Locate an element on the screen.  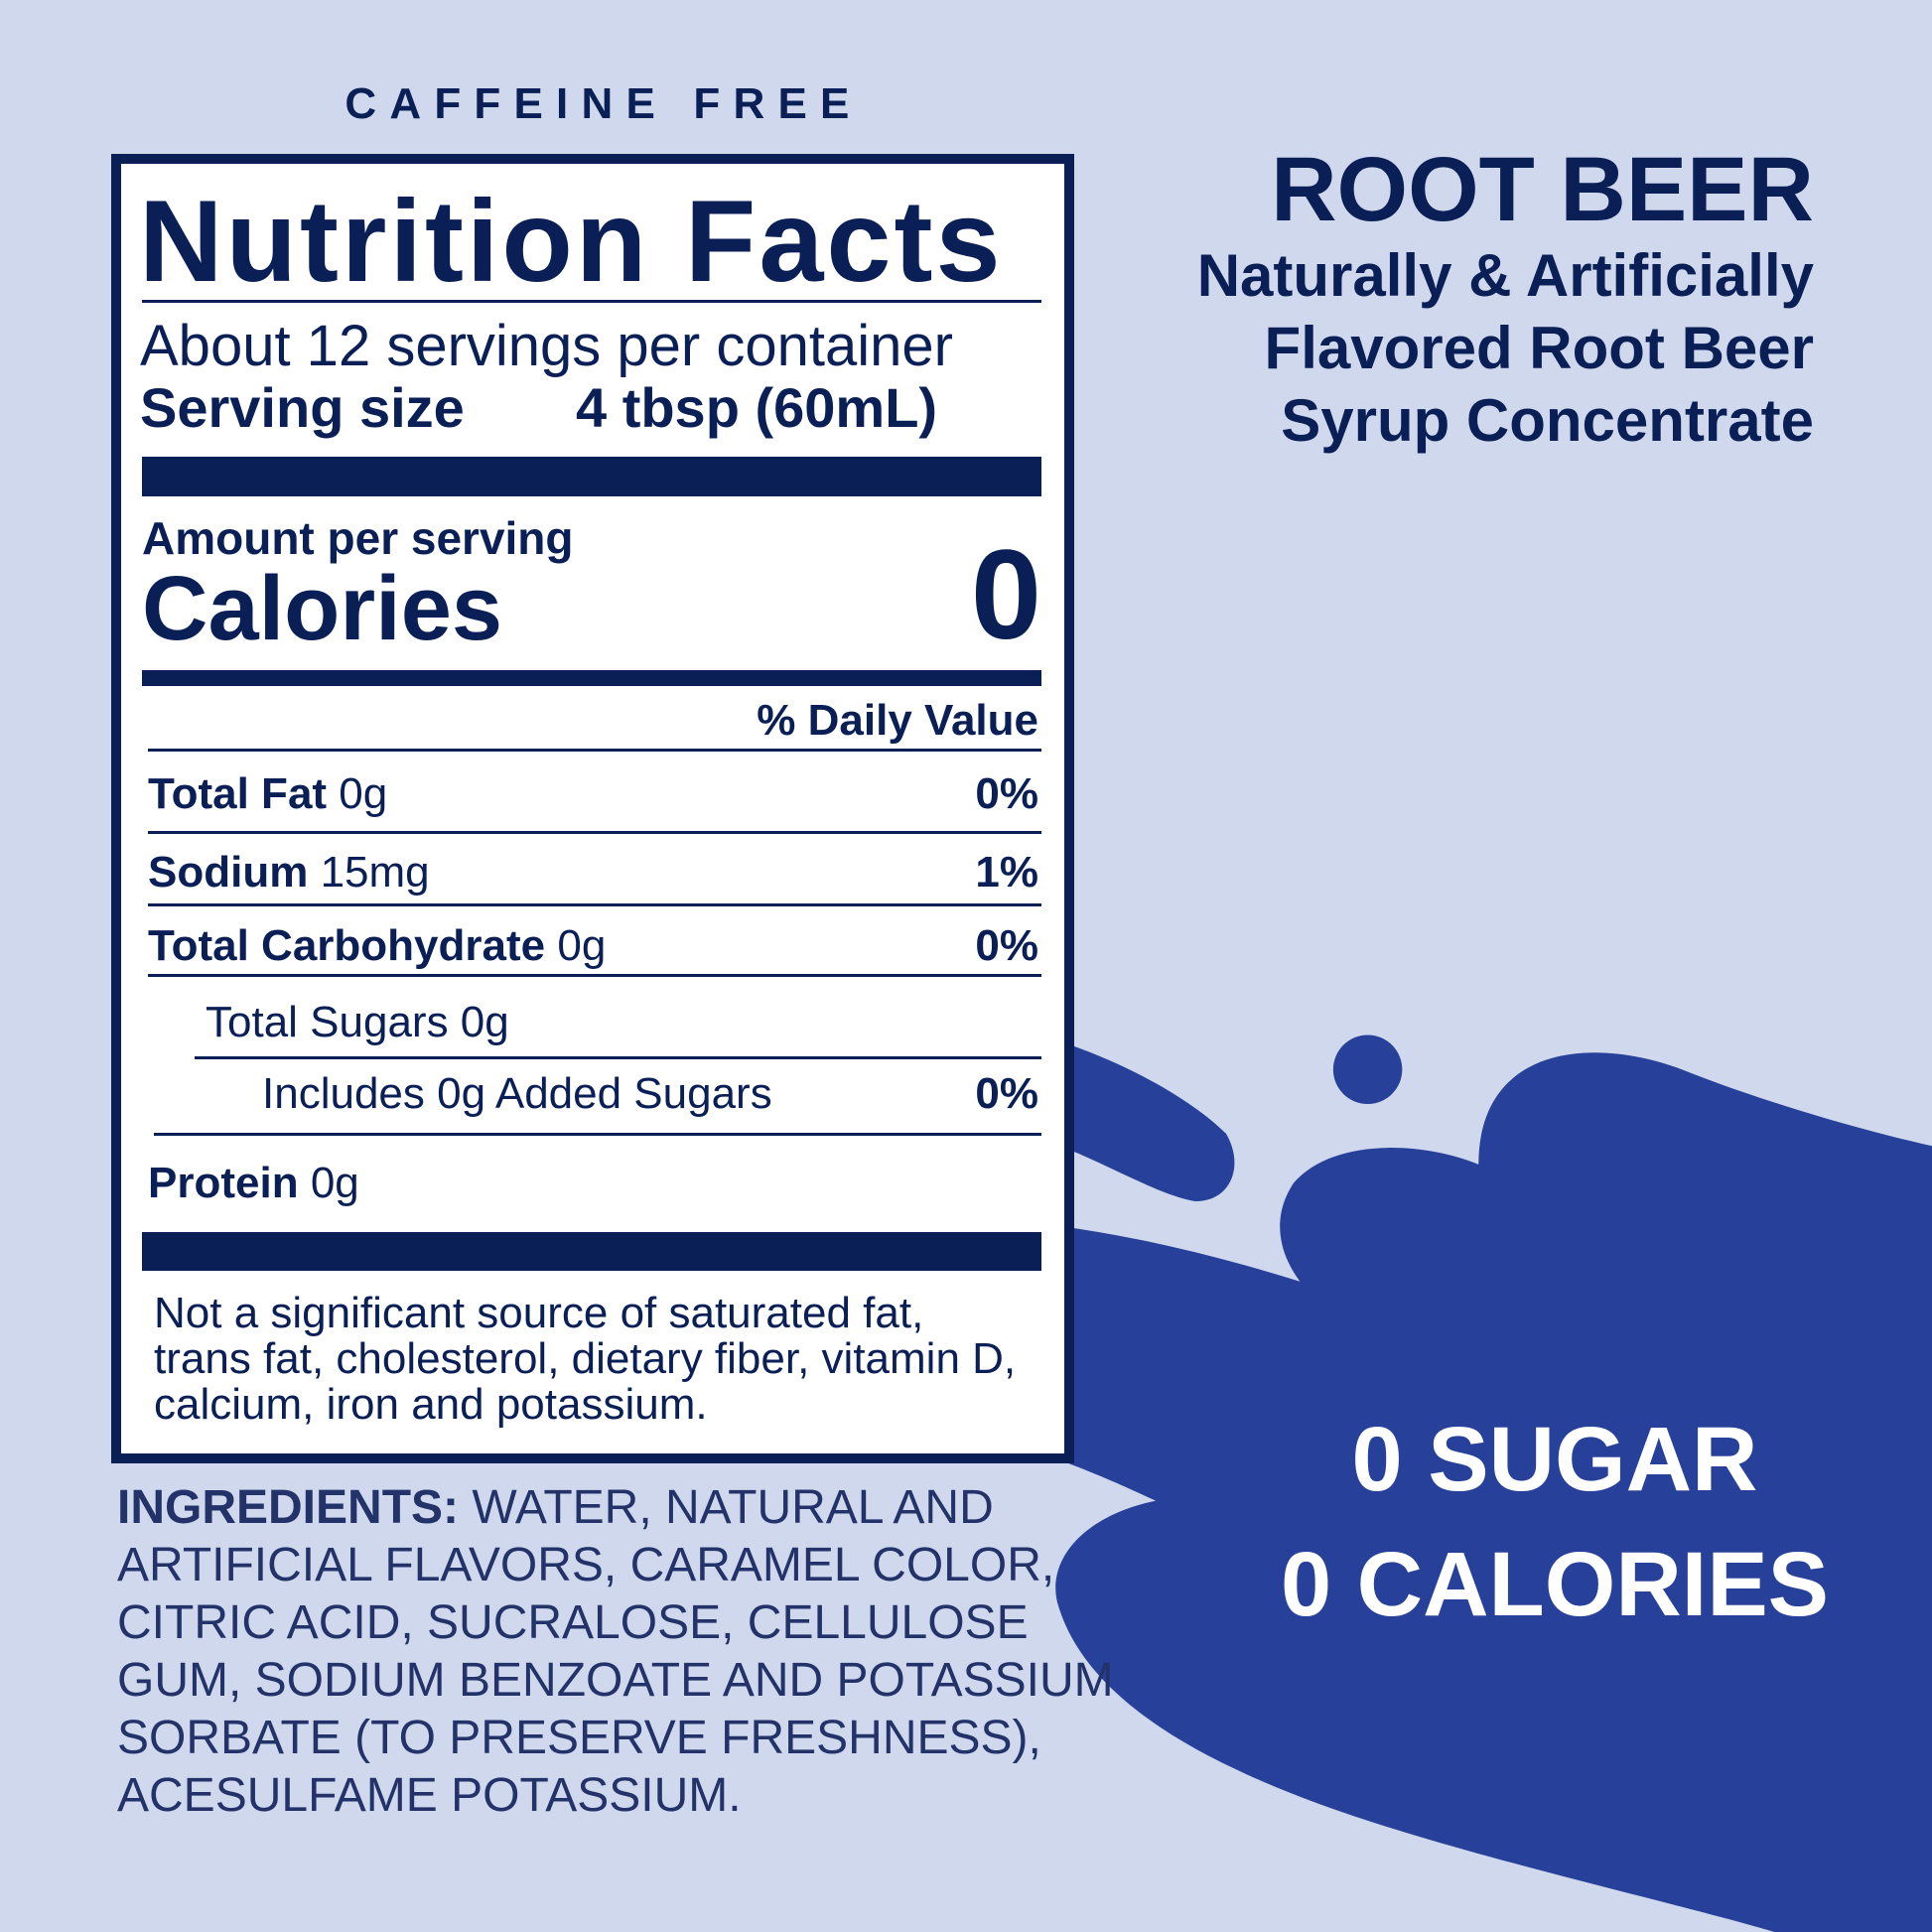
nutrient-name: Sodium is located at coordinates (229, 873).